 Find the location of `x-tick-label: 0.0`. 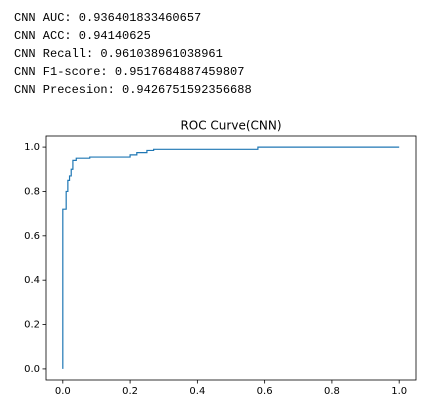

x-tick-label: 0.0 is located at coordinates (63, 391).